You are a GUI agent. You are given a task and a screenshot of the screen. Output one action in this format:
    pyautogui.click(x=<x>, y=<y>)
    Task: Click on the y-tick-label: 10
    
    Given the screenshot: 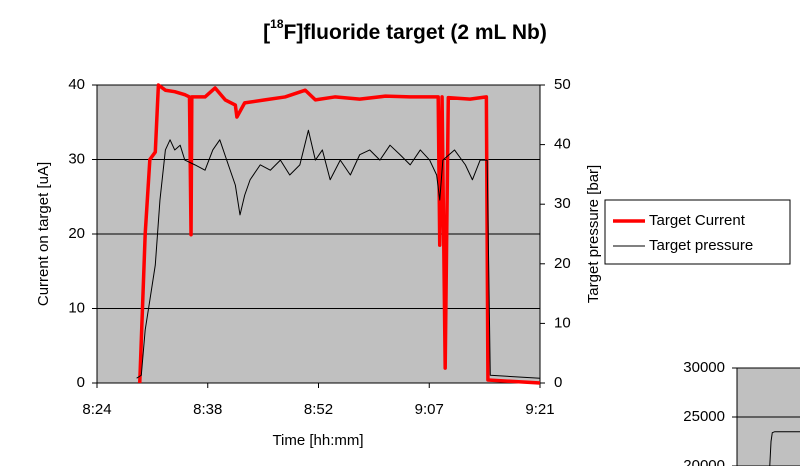 What is the action you would take?
    pyautogui.click(x=76, y=307)
    